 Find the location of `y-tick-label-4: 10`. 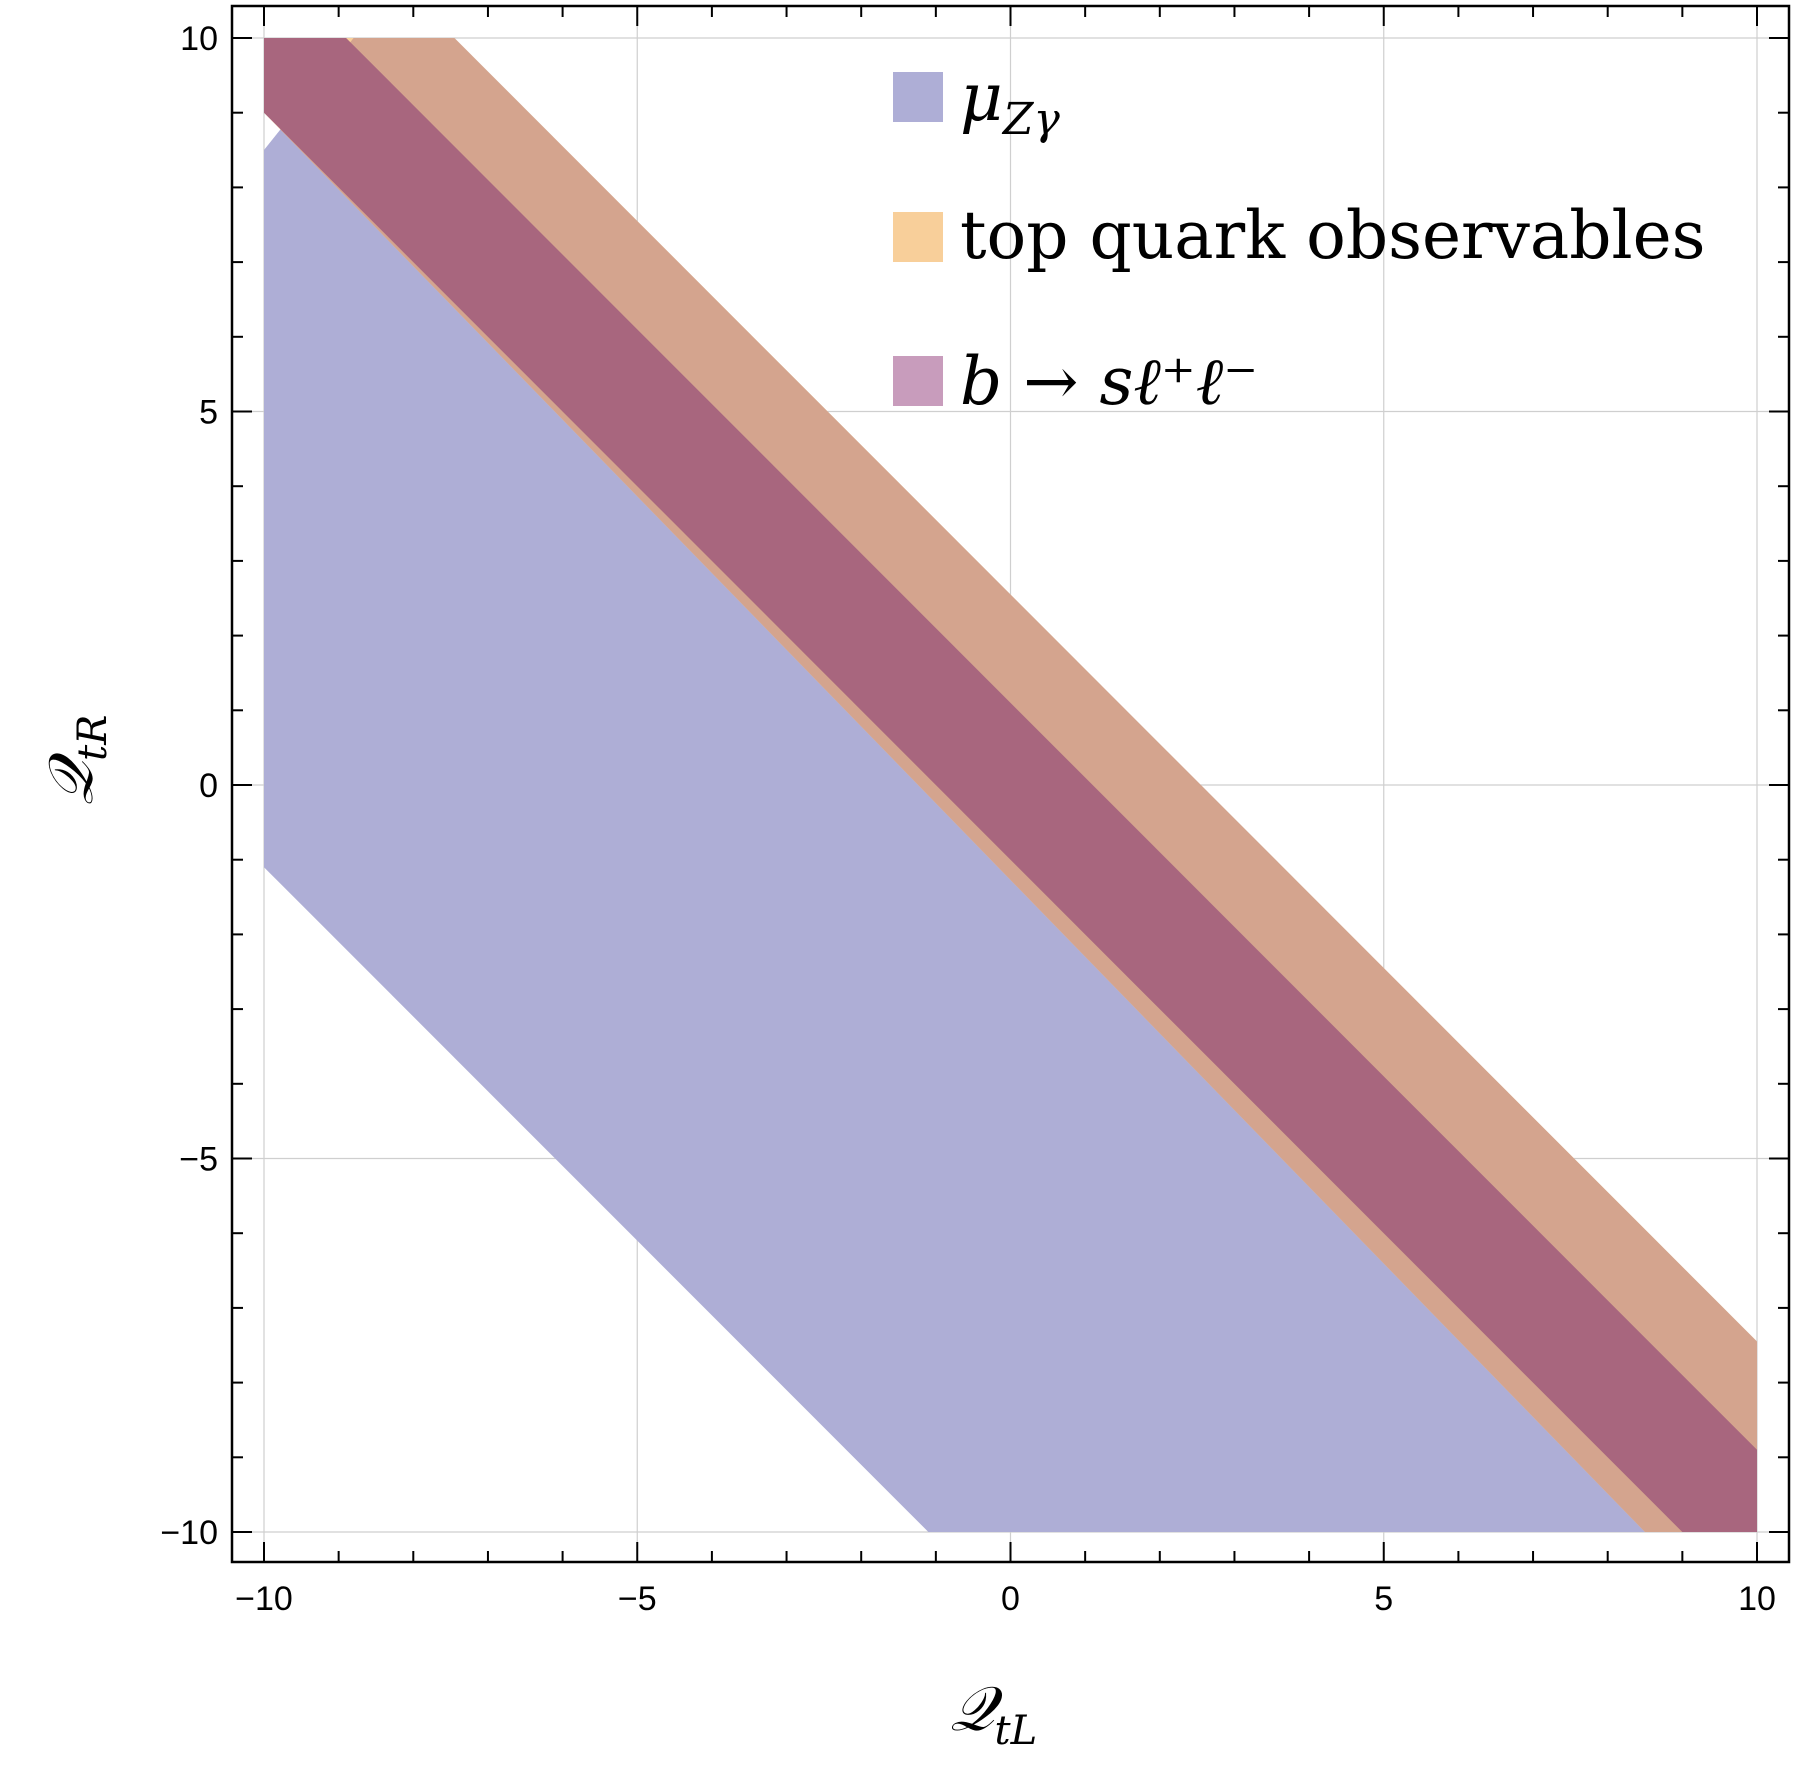

y-tick-label-4: 10 is located at coordinates (199, 39).